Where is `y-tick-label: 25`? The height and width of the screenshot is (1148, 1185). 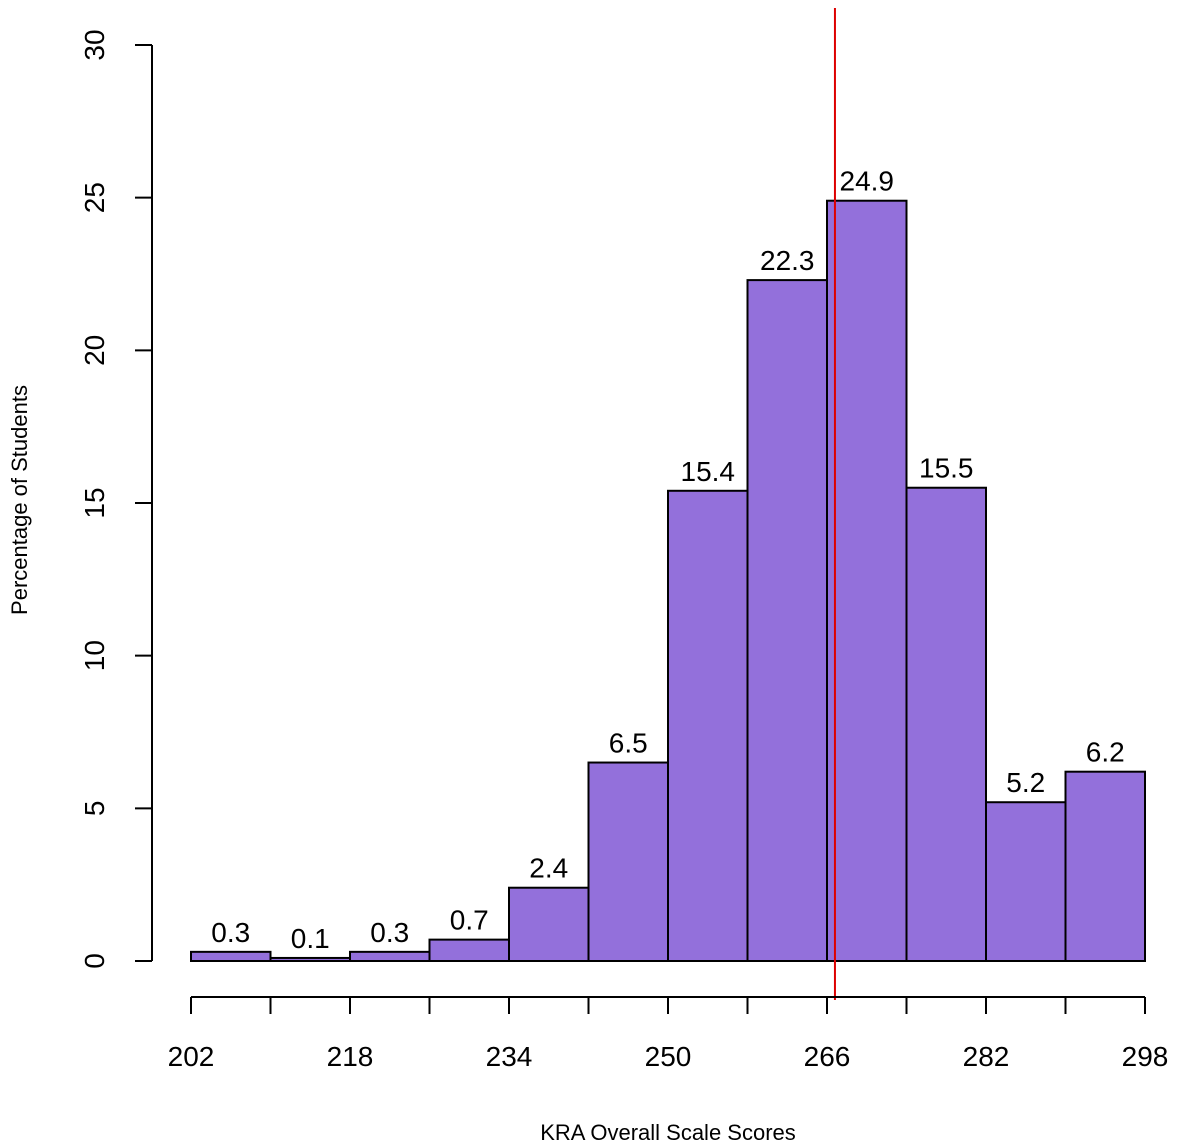
y-tick-label: 25 is located at coordinates (94, 197).